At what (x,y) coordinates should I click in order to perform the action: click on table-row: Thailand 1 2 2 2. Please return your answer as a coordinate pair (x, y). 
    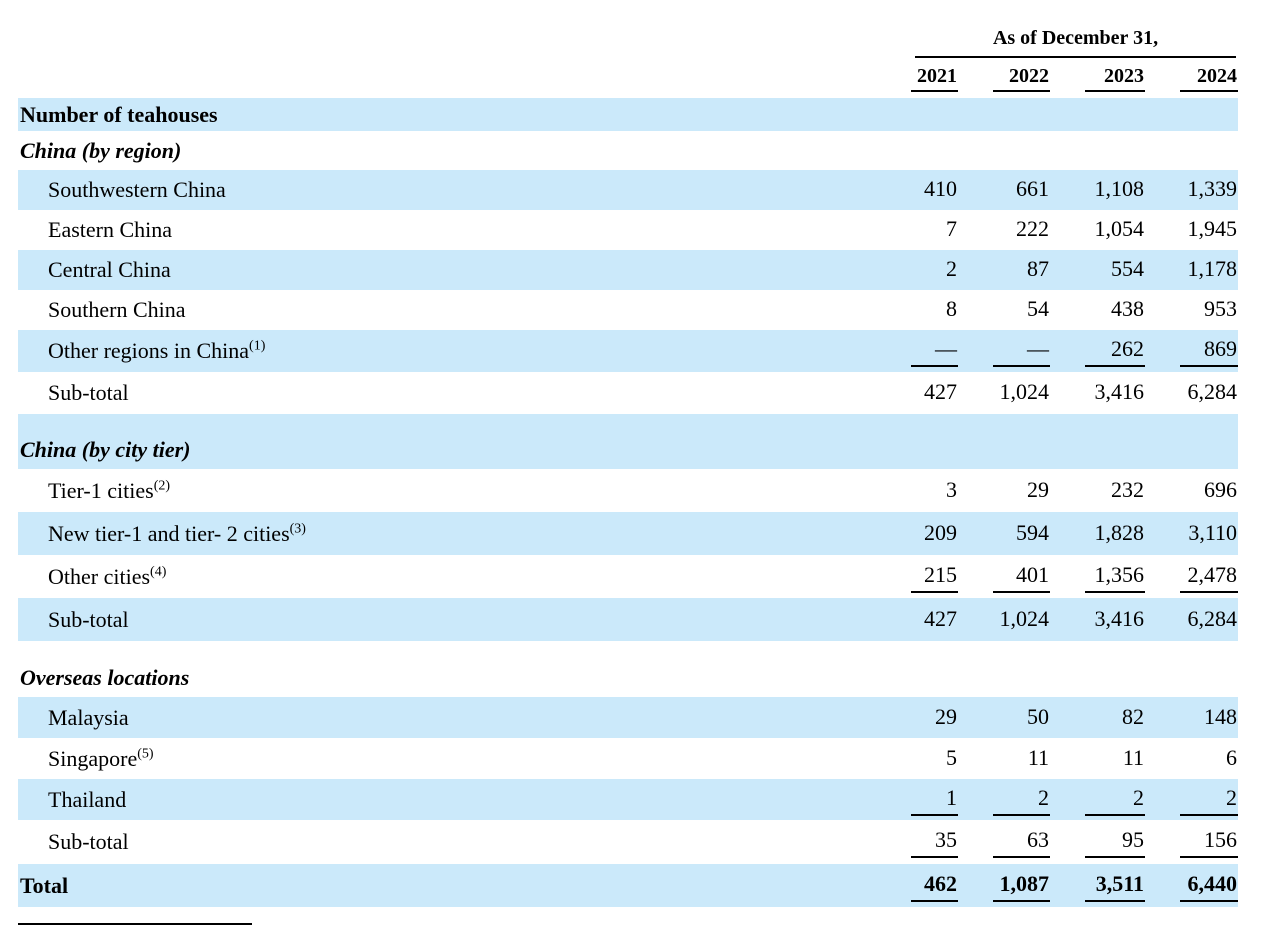
    Looking at the image, I should click on (628, 799).